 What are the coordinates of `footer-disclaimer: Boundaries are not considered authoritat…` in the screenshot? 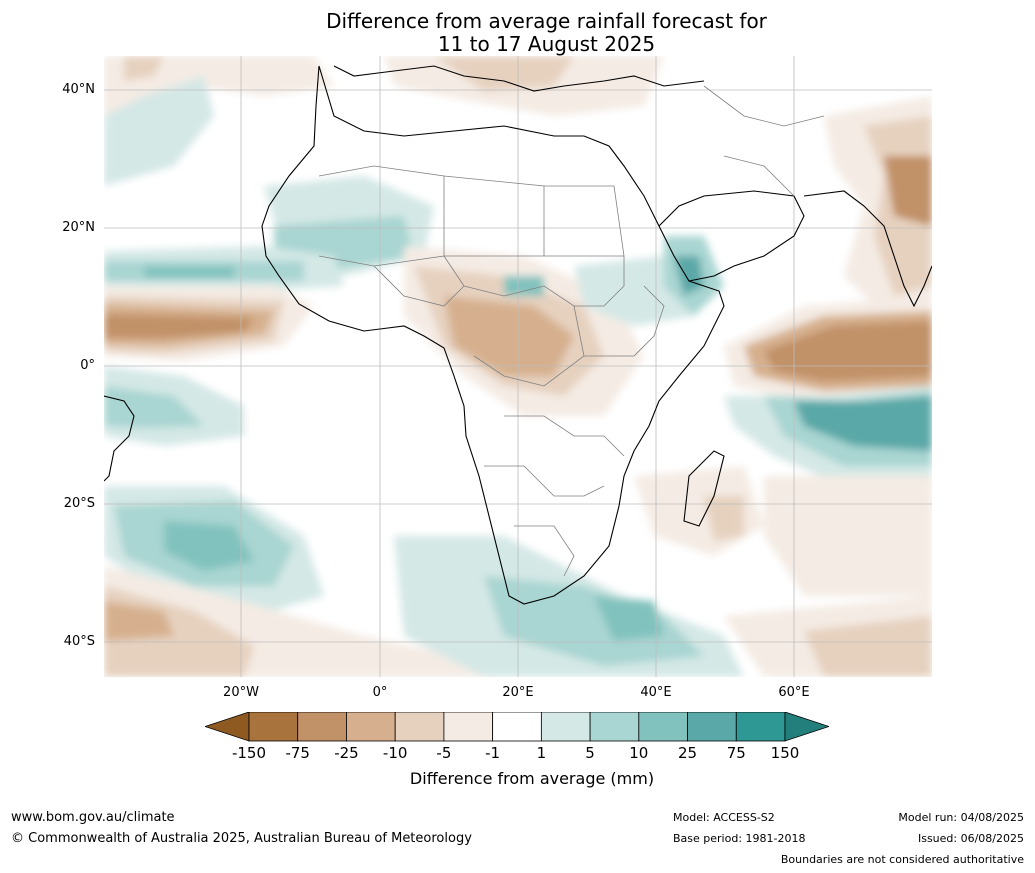 It's located at (902, 859).